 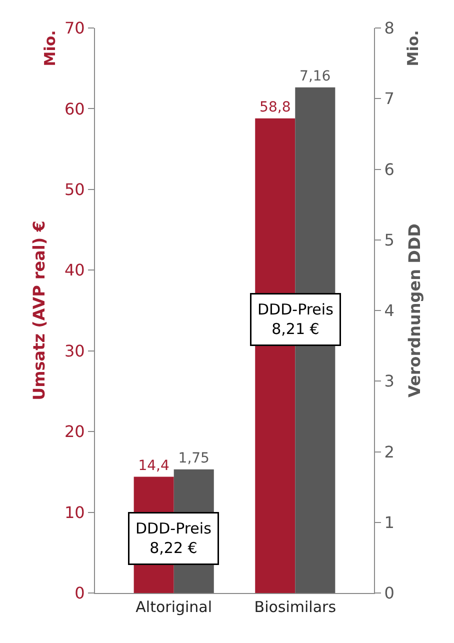 What do you see at coordinates (74, 512) in the screenshot?
I see `y-tick-label: 10` at bounding box center [74, 512].